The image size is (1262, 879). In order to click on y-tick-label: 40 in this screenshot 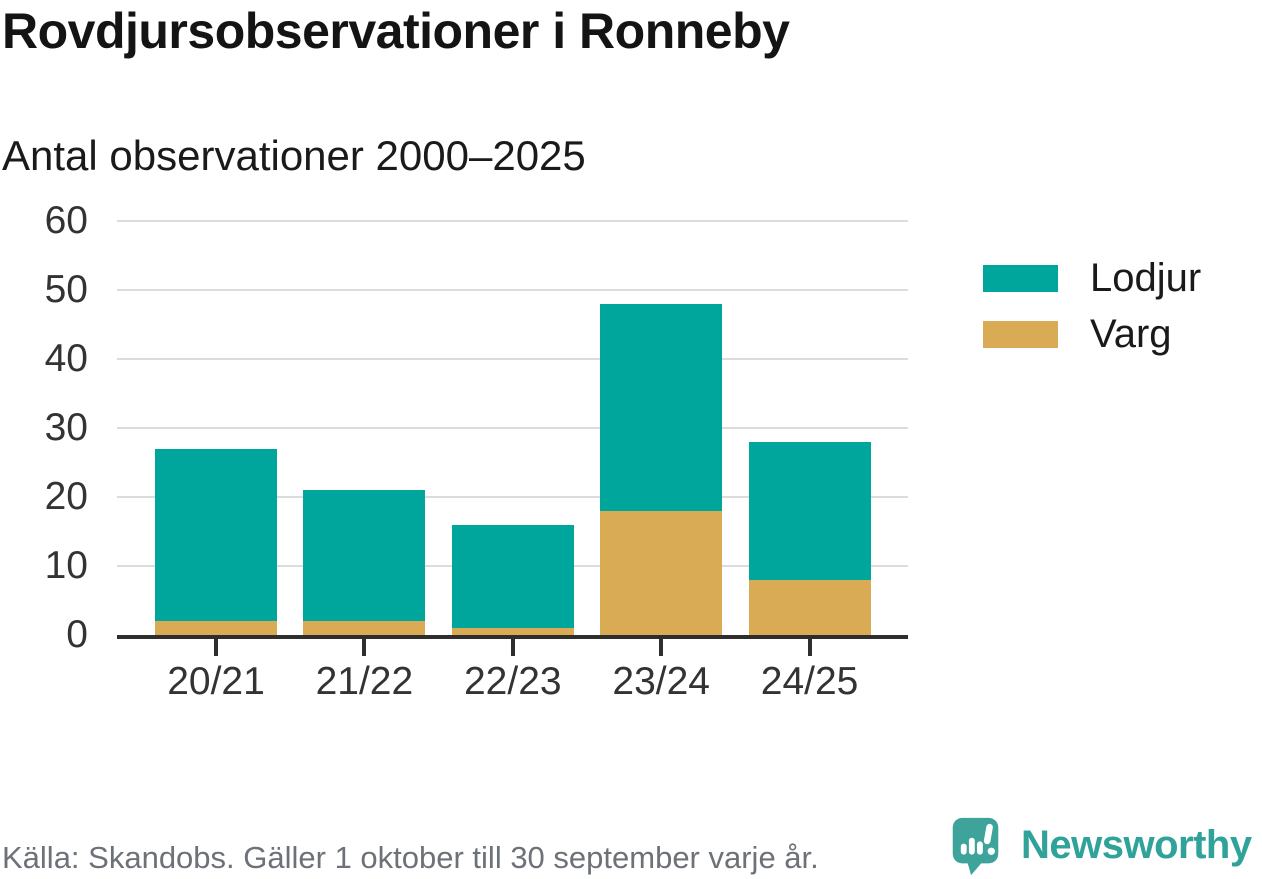, I will do `click(66, 358)`.